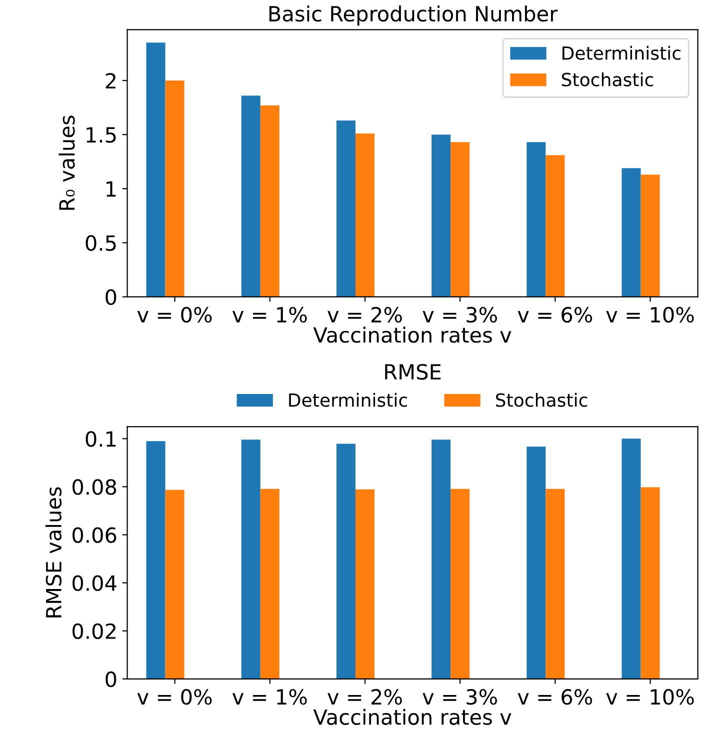  Describe the element at coordinates (66, 163) in the screenshot. I see `y-axis-title: R₀ values` at that location.